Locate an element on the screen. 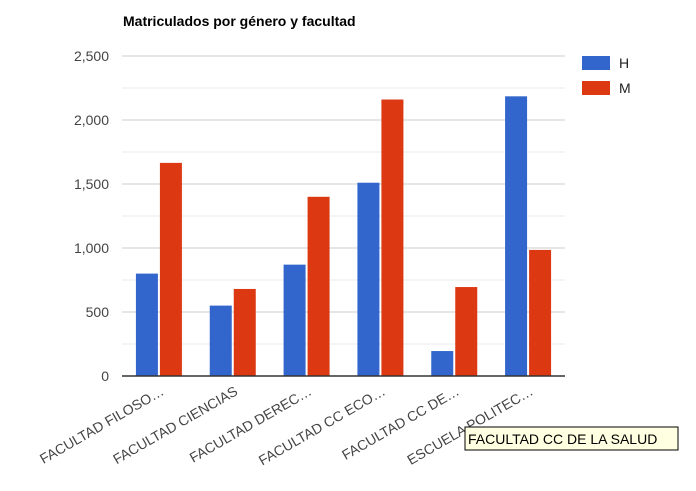  legend-label-h: H is located at coordinates (624, 63).